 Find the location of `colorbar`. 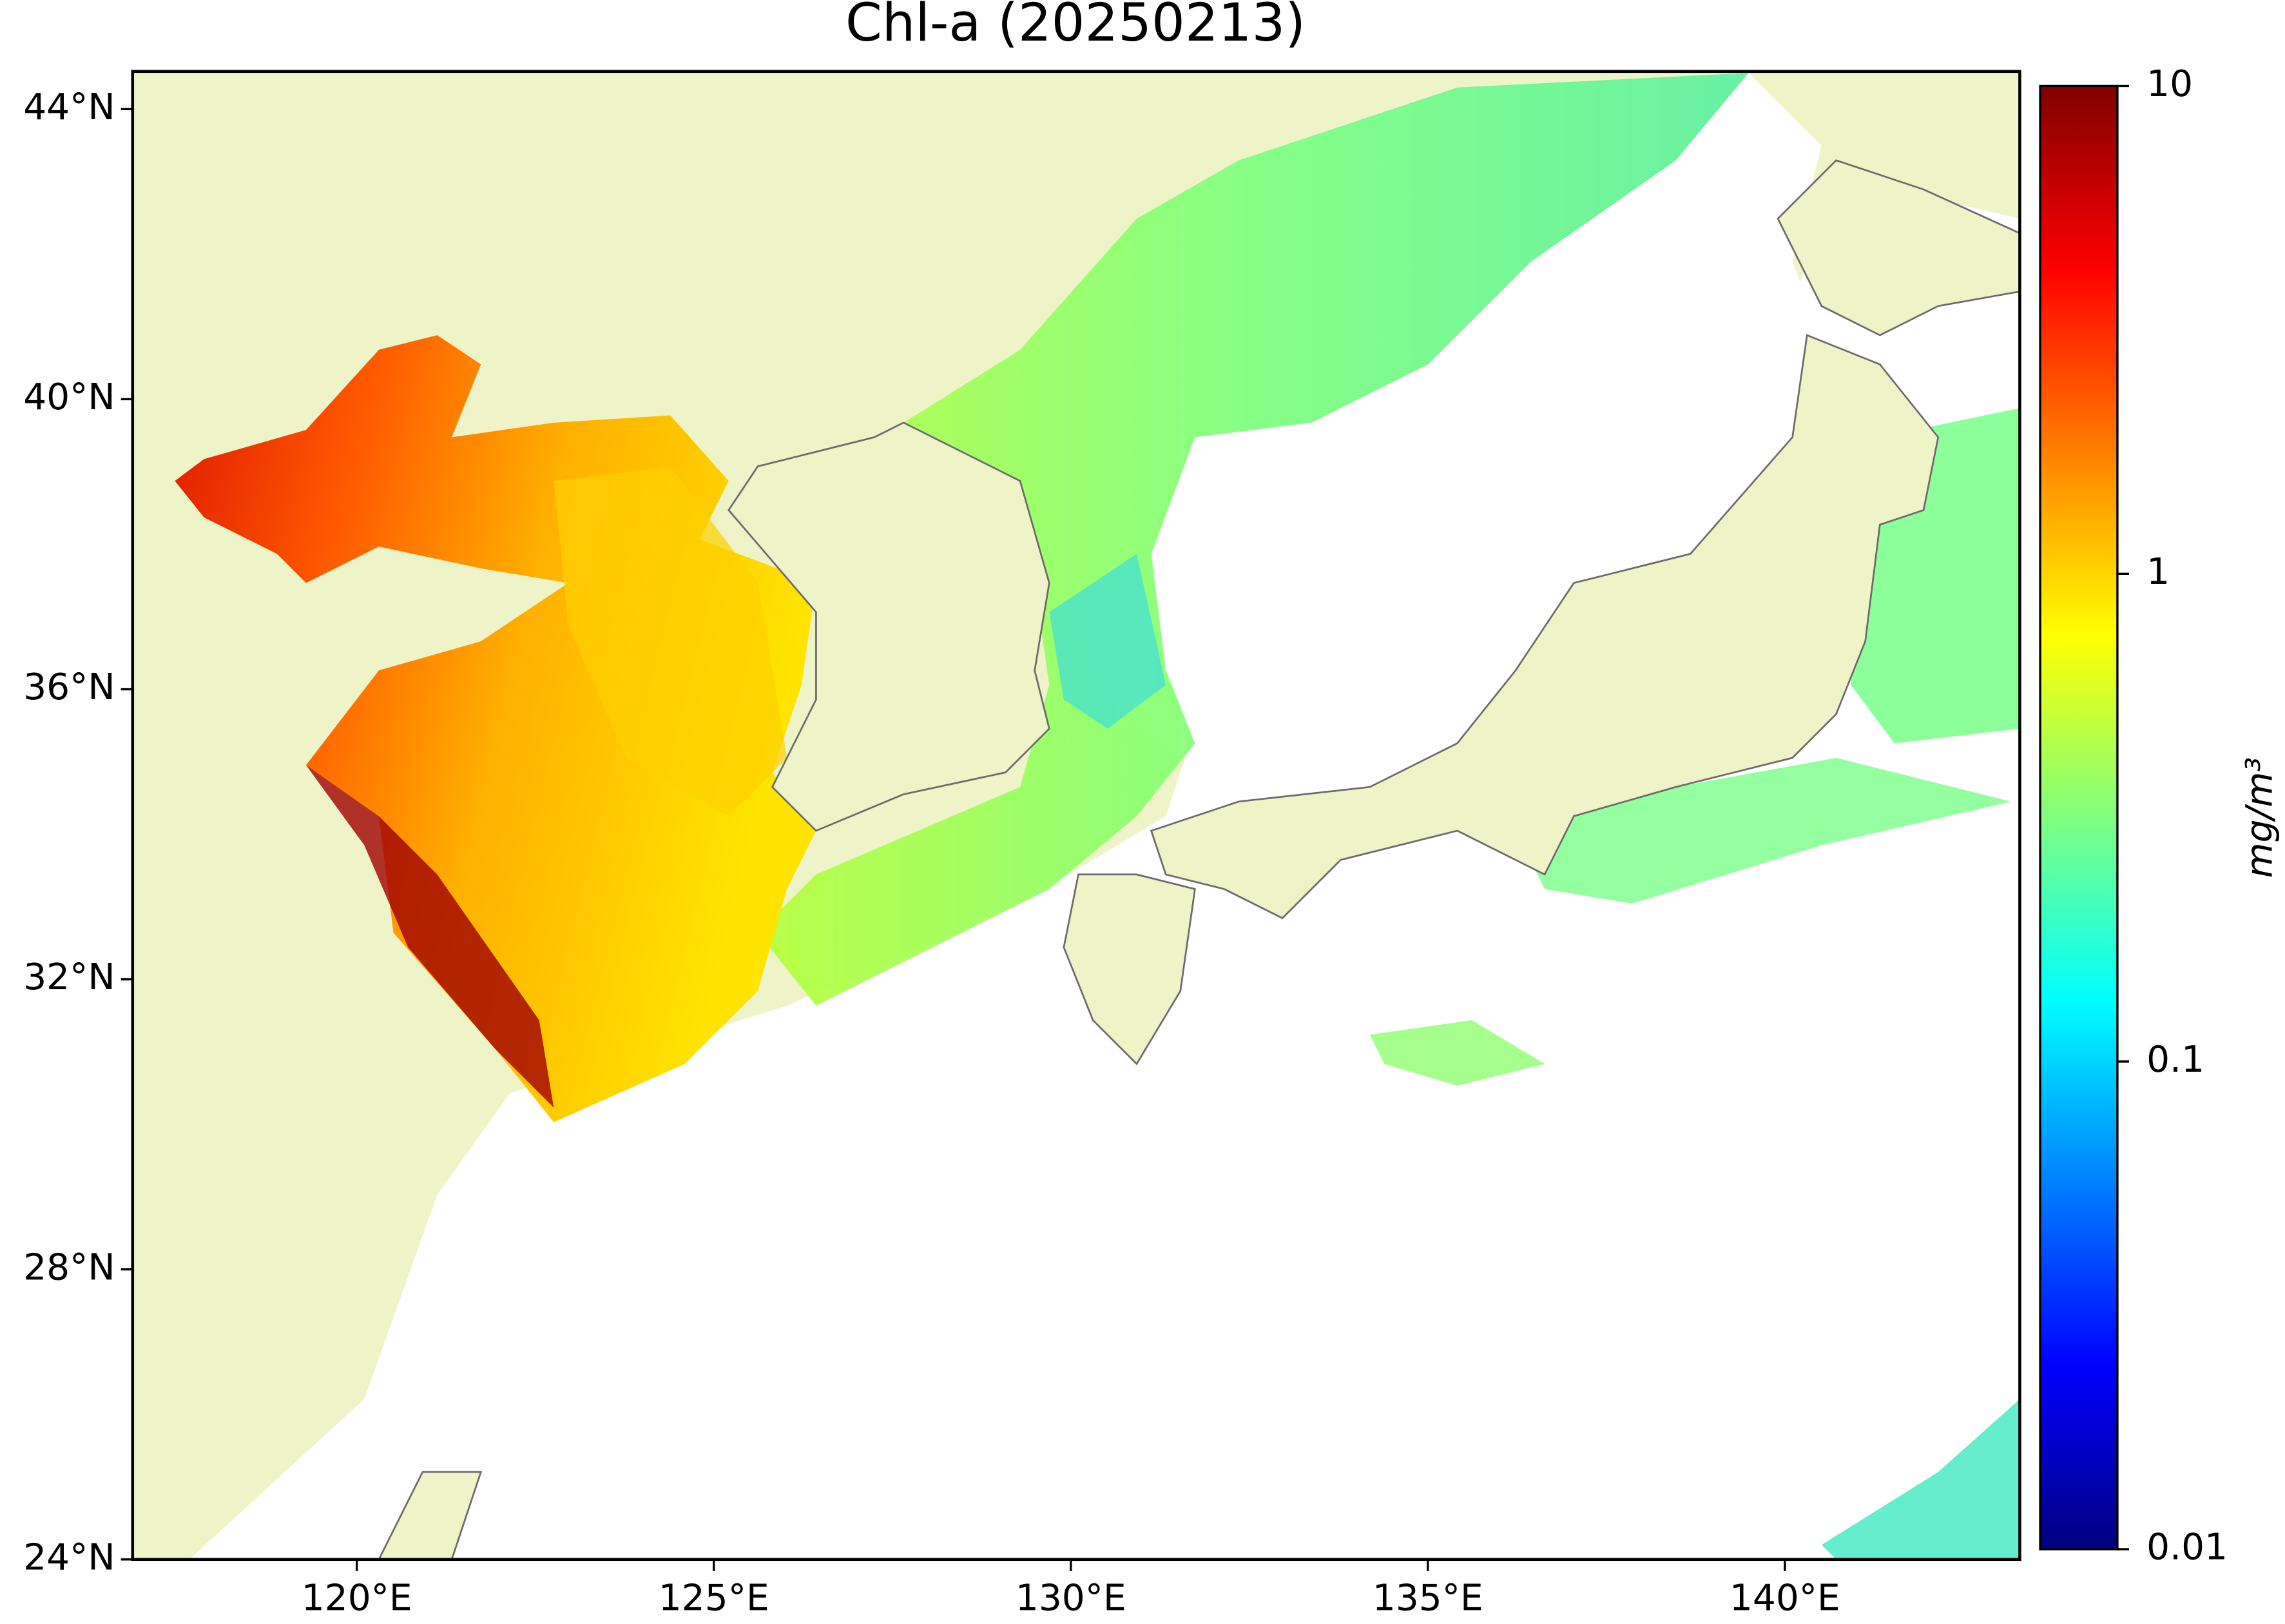

colorbar is located at coordinates (2078, 818).